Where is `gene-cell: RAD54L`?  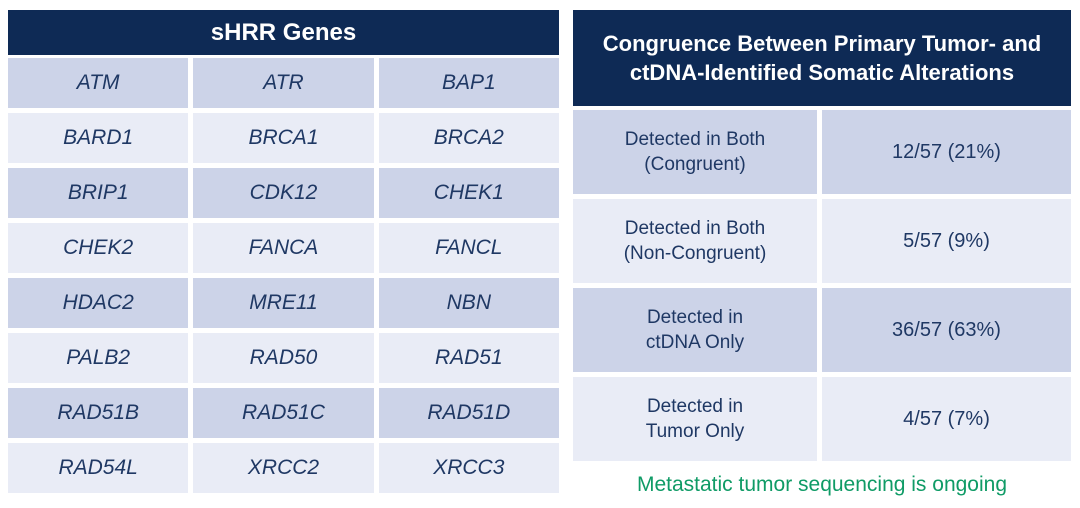
gene-cell: RAD54L is located at coordinates (98, 468).